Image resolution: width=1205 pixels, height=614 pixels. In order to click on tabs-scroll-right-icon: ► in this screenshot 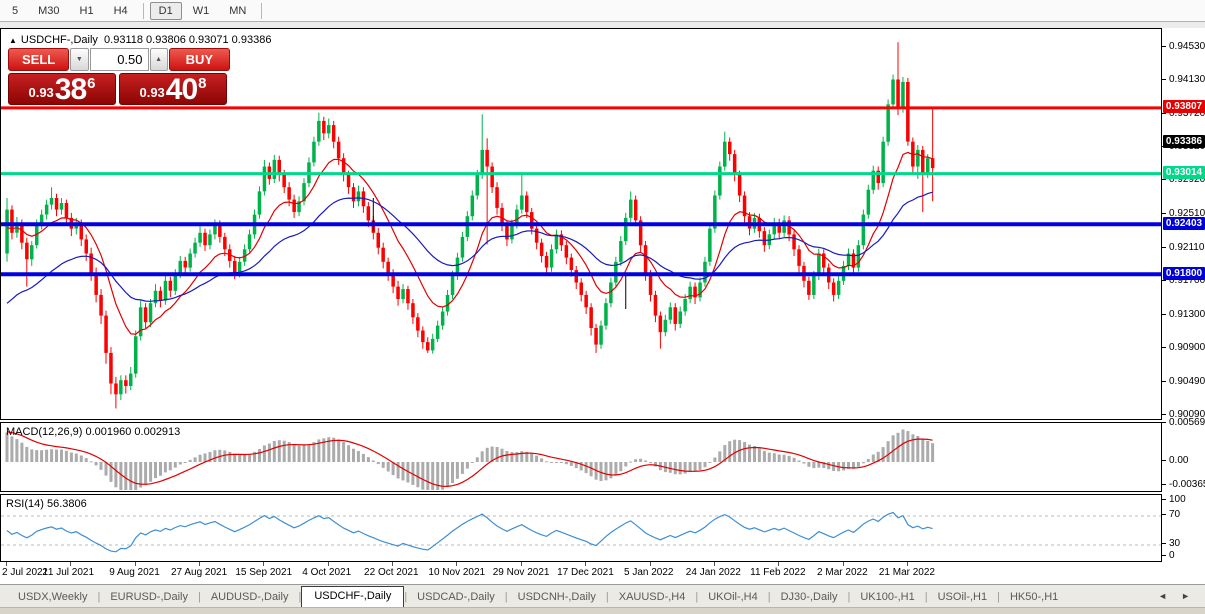, I will do `click(1185, 596)`.